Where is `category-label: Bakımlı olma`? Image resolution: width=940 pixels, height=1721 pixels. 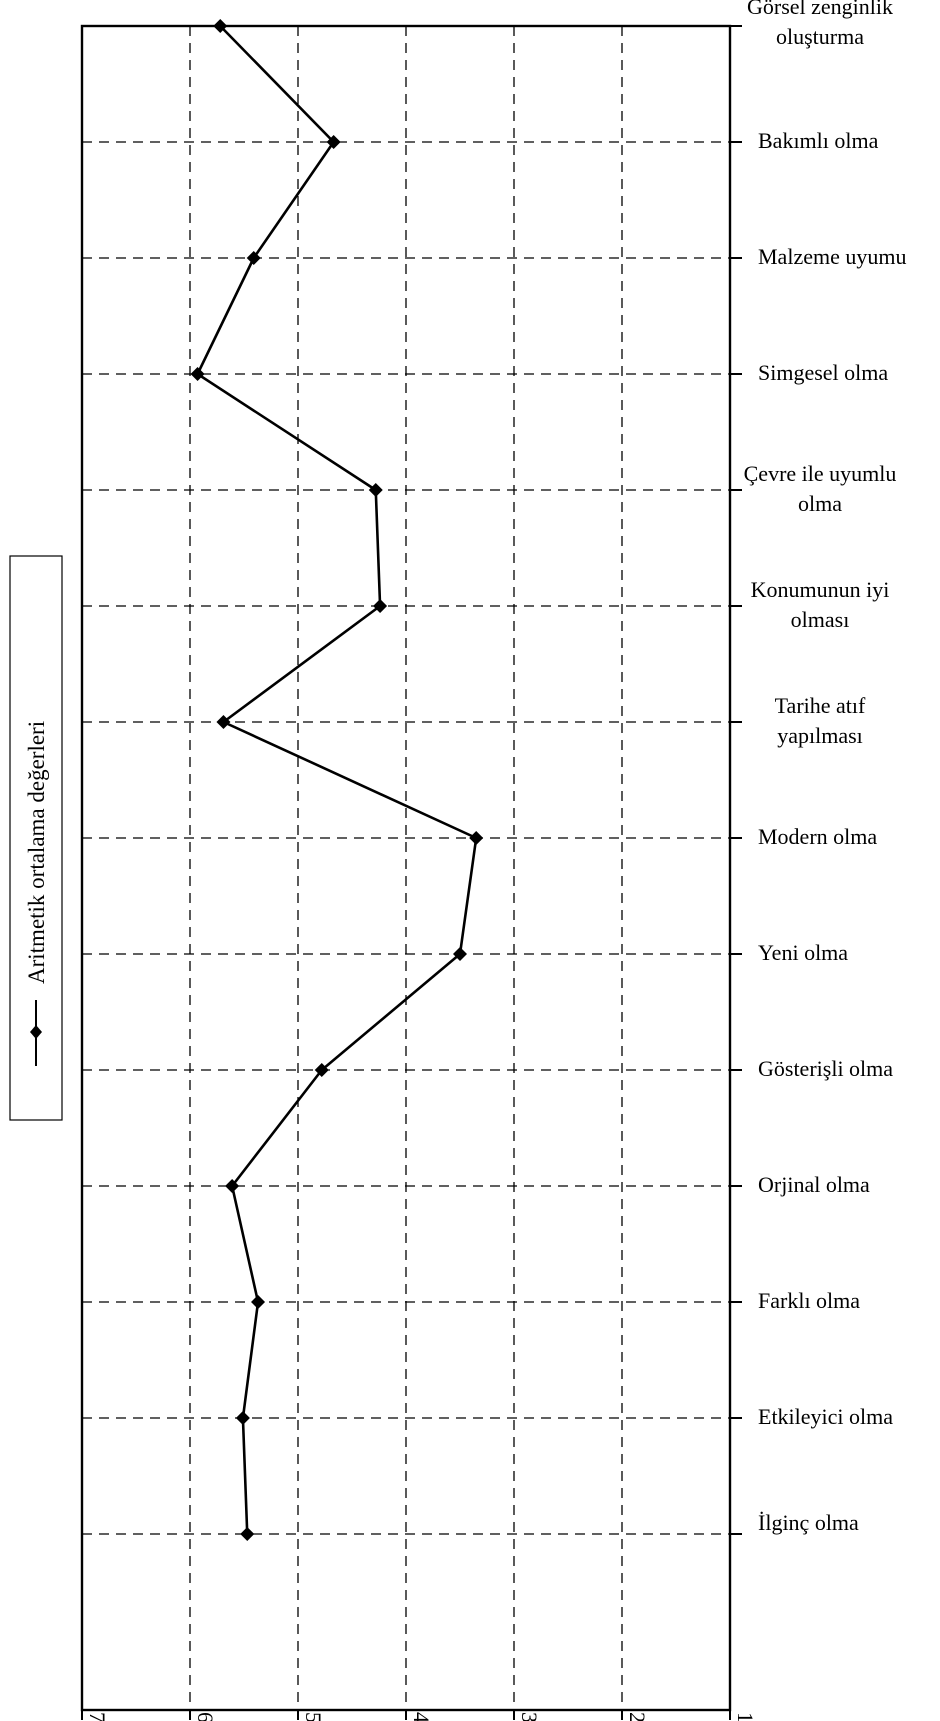 category-label: Bakımlı olma is located at coordinates (818, 140).